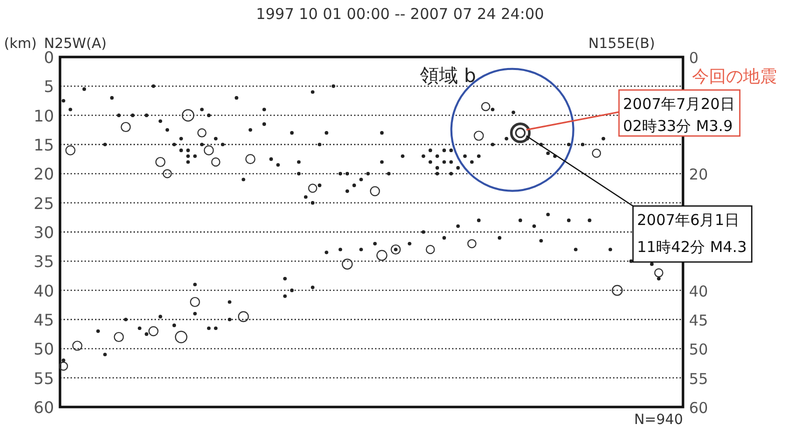 The height and width of the screenshot is (428, 801). What do you see at coordinates (44, 349) in the screenshot?
I see `y-tick-label: 50` at bounding box center [44, 349].